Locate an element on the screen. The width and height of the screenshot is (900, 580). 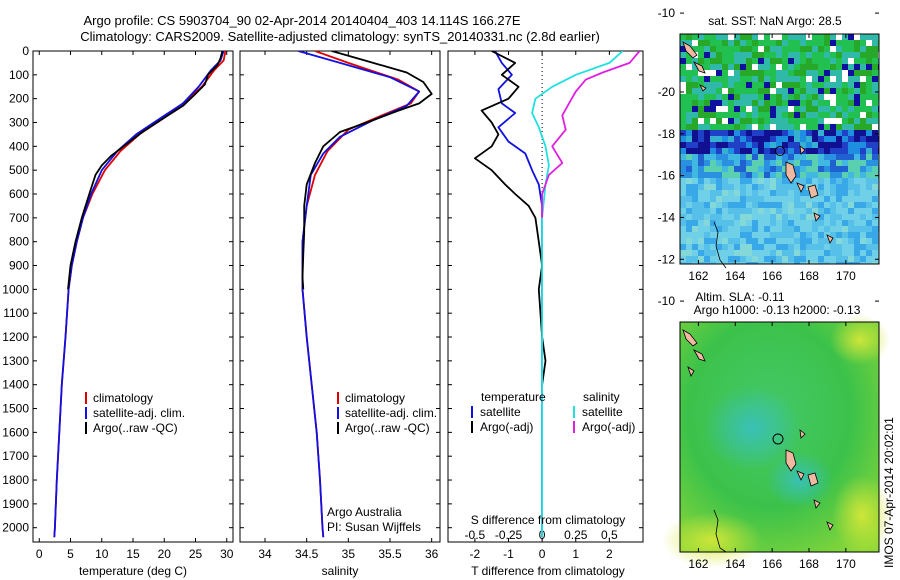
salinity-series-satellite-adj-clim is located at coordinates (359, 294).